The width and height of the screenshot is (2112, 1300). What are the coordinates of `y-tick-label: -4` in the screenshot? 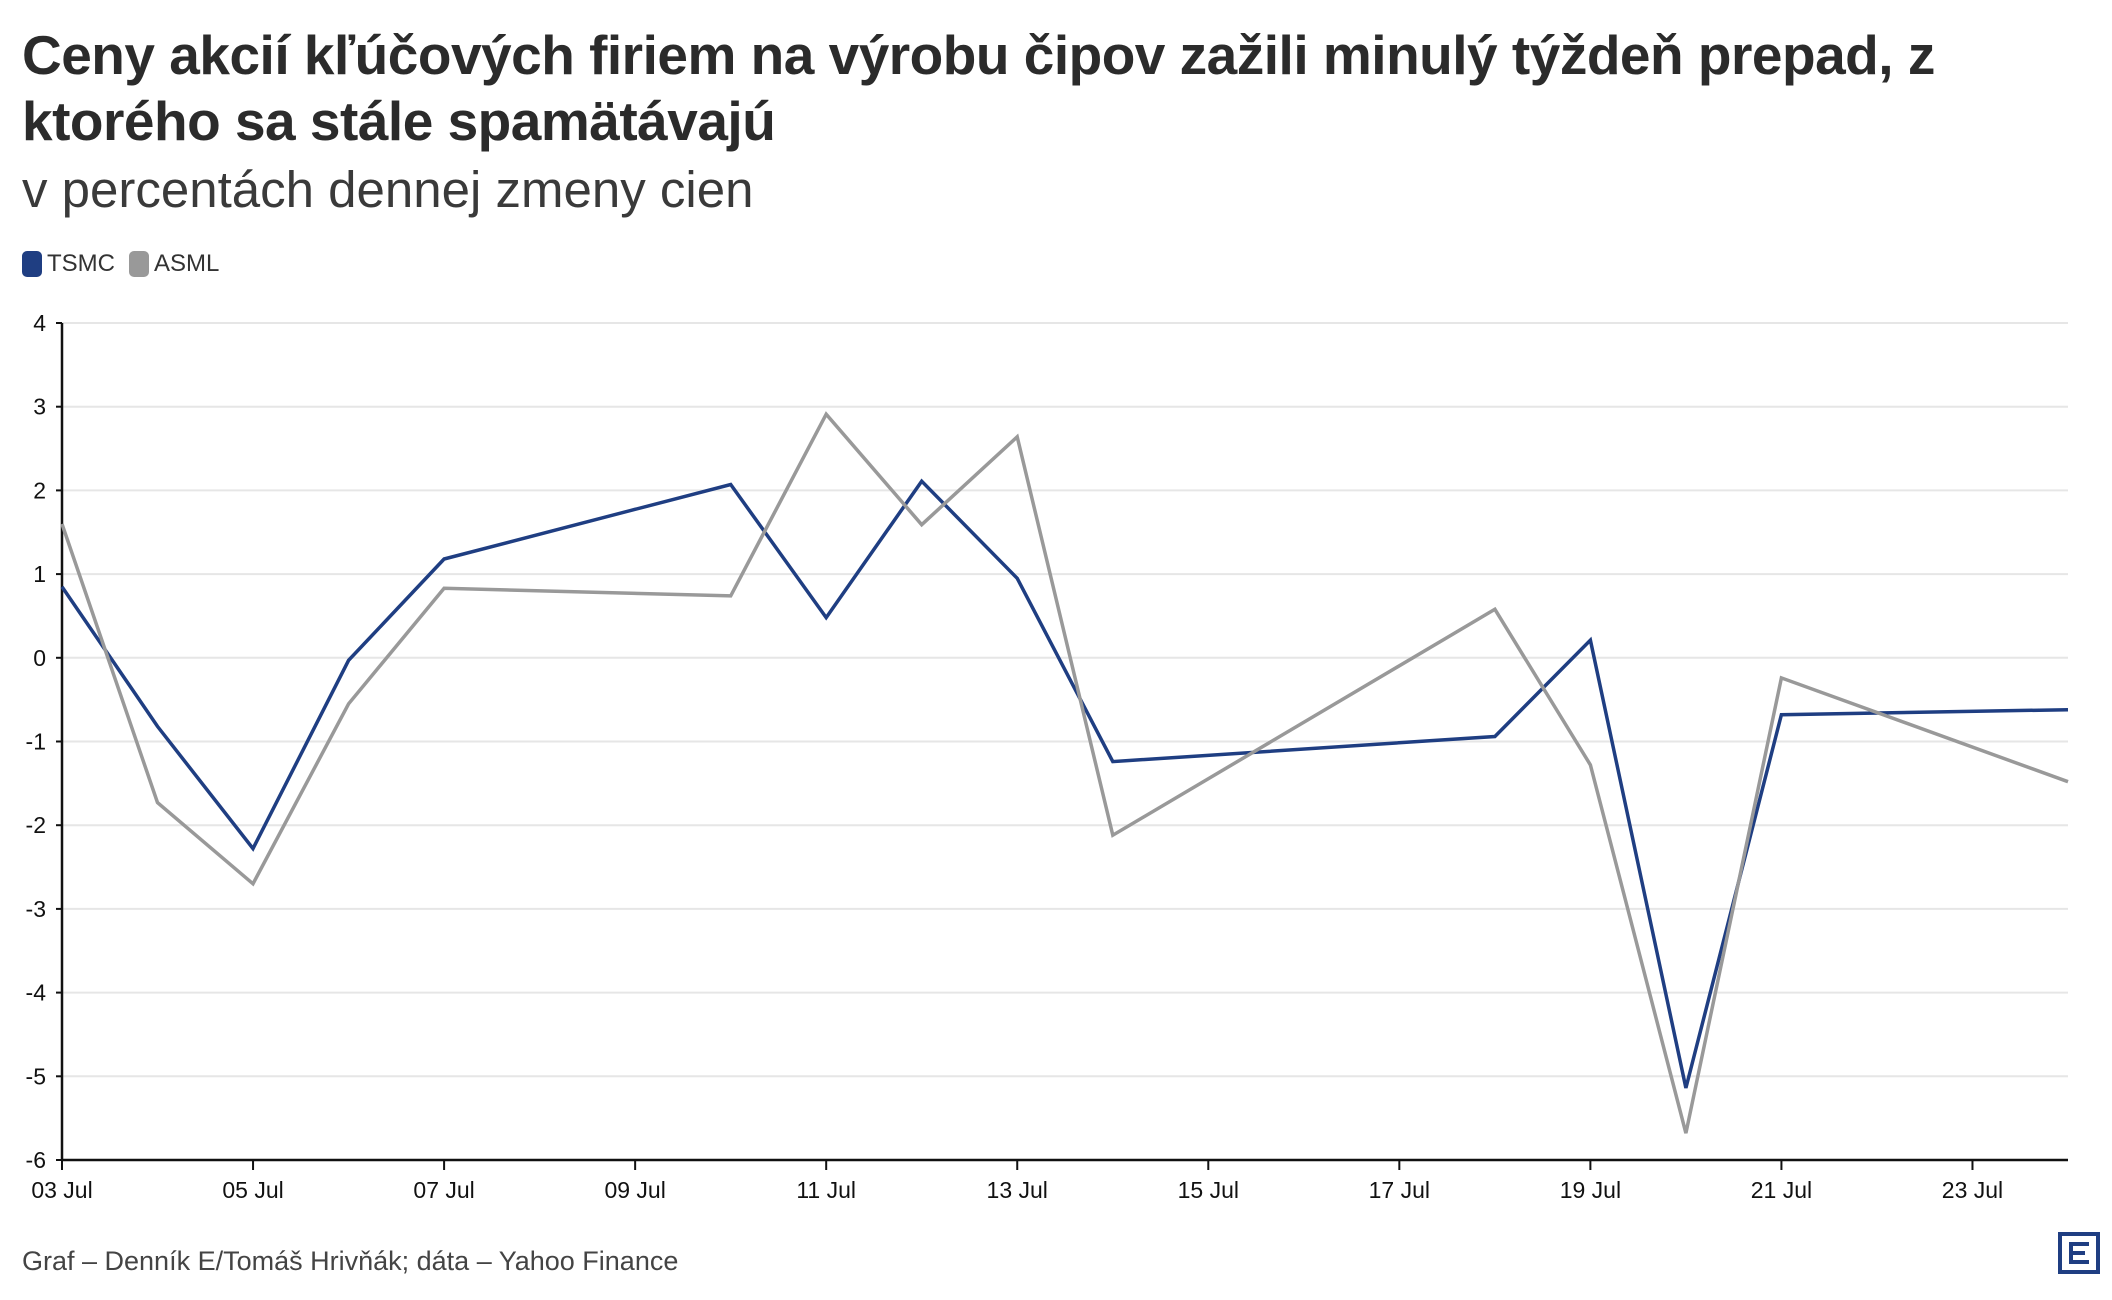 It's located at (36, 993).